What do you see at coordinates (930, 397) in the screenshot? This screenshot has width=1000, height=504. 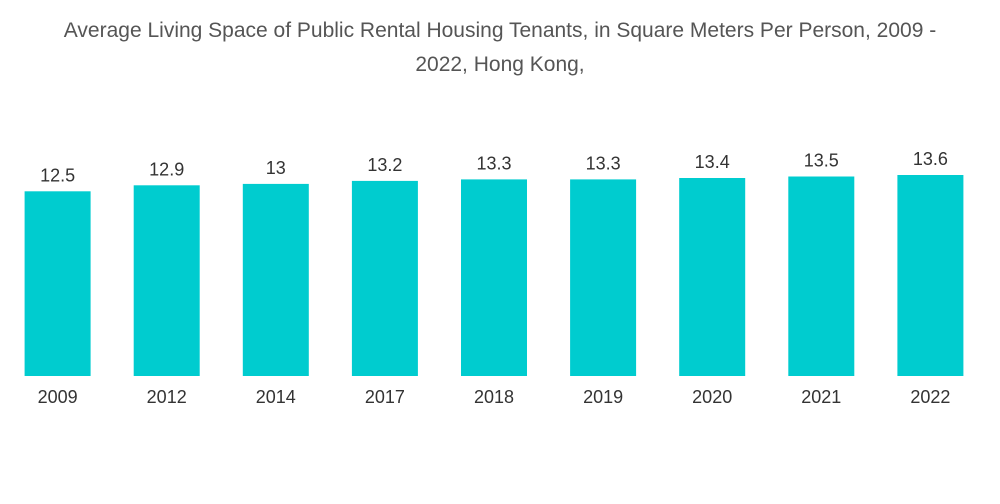 I see `x-tick-label-2022: 2022` at bounding box center [930, 397].